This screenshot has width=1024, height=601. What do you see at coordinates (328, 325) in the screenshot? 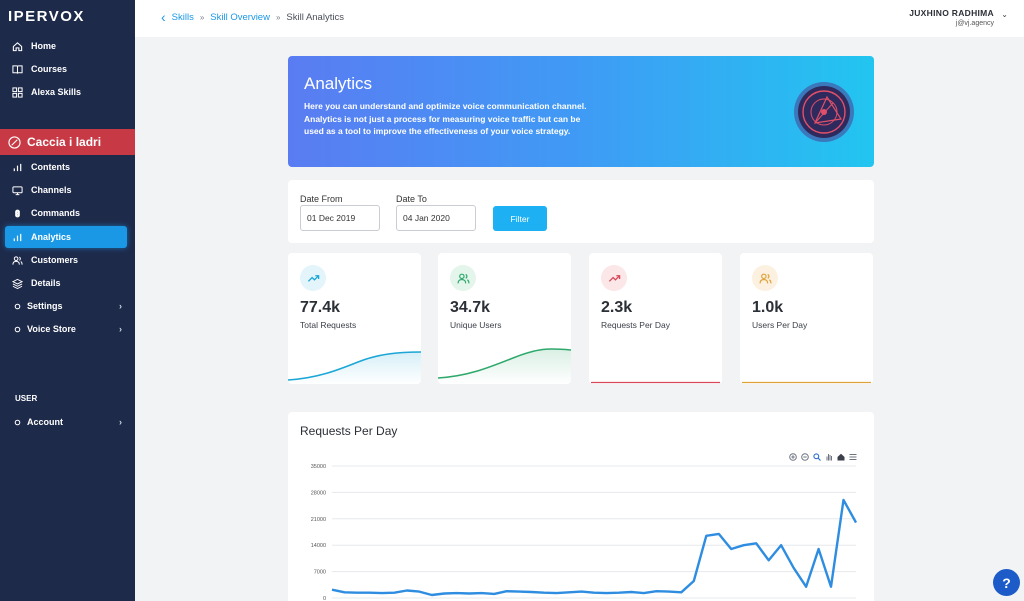
I see `stat-label: Total Requests` at bounding box center [328, 325].